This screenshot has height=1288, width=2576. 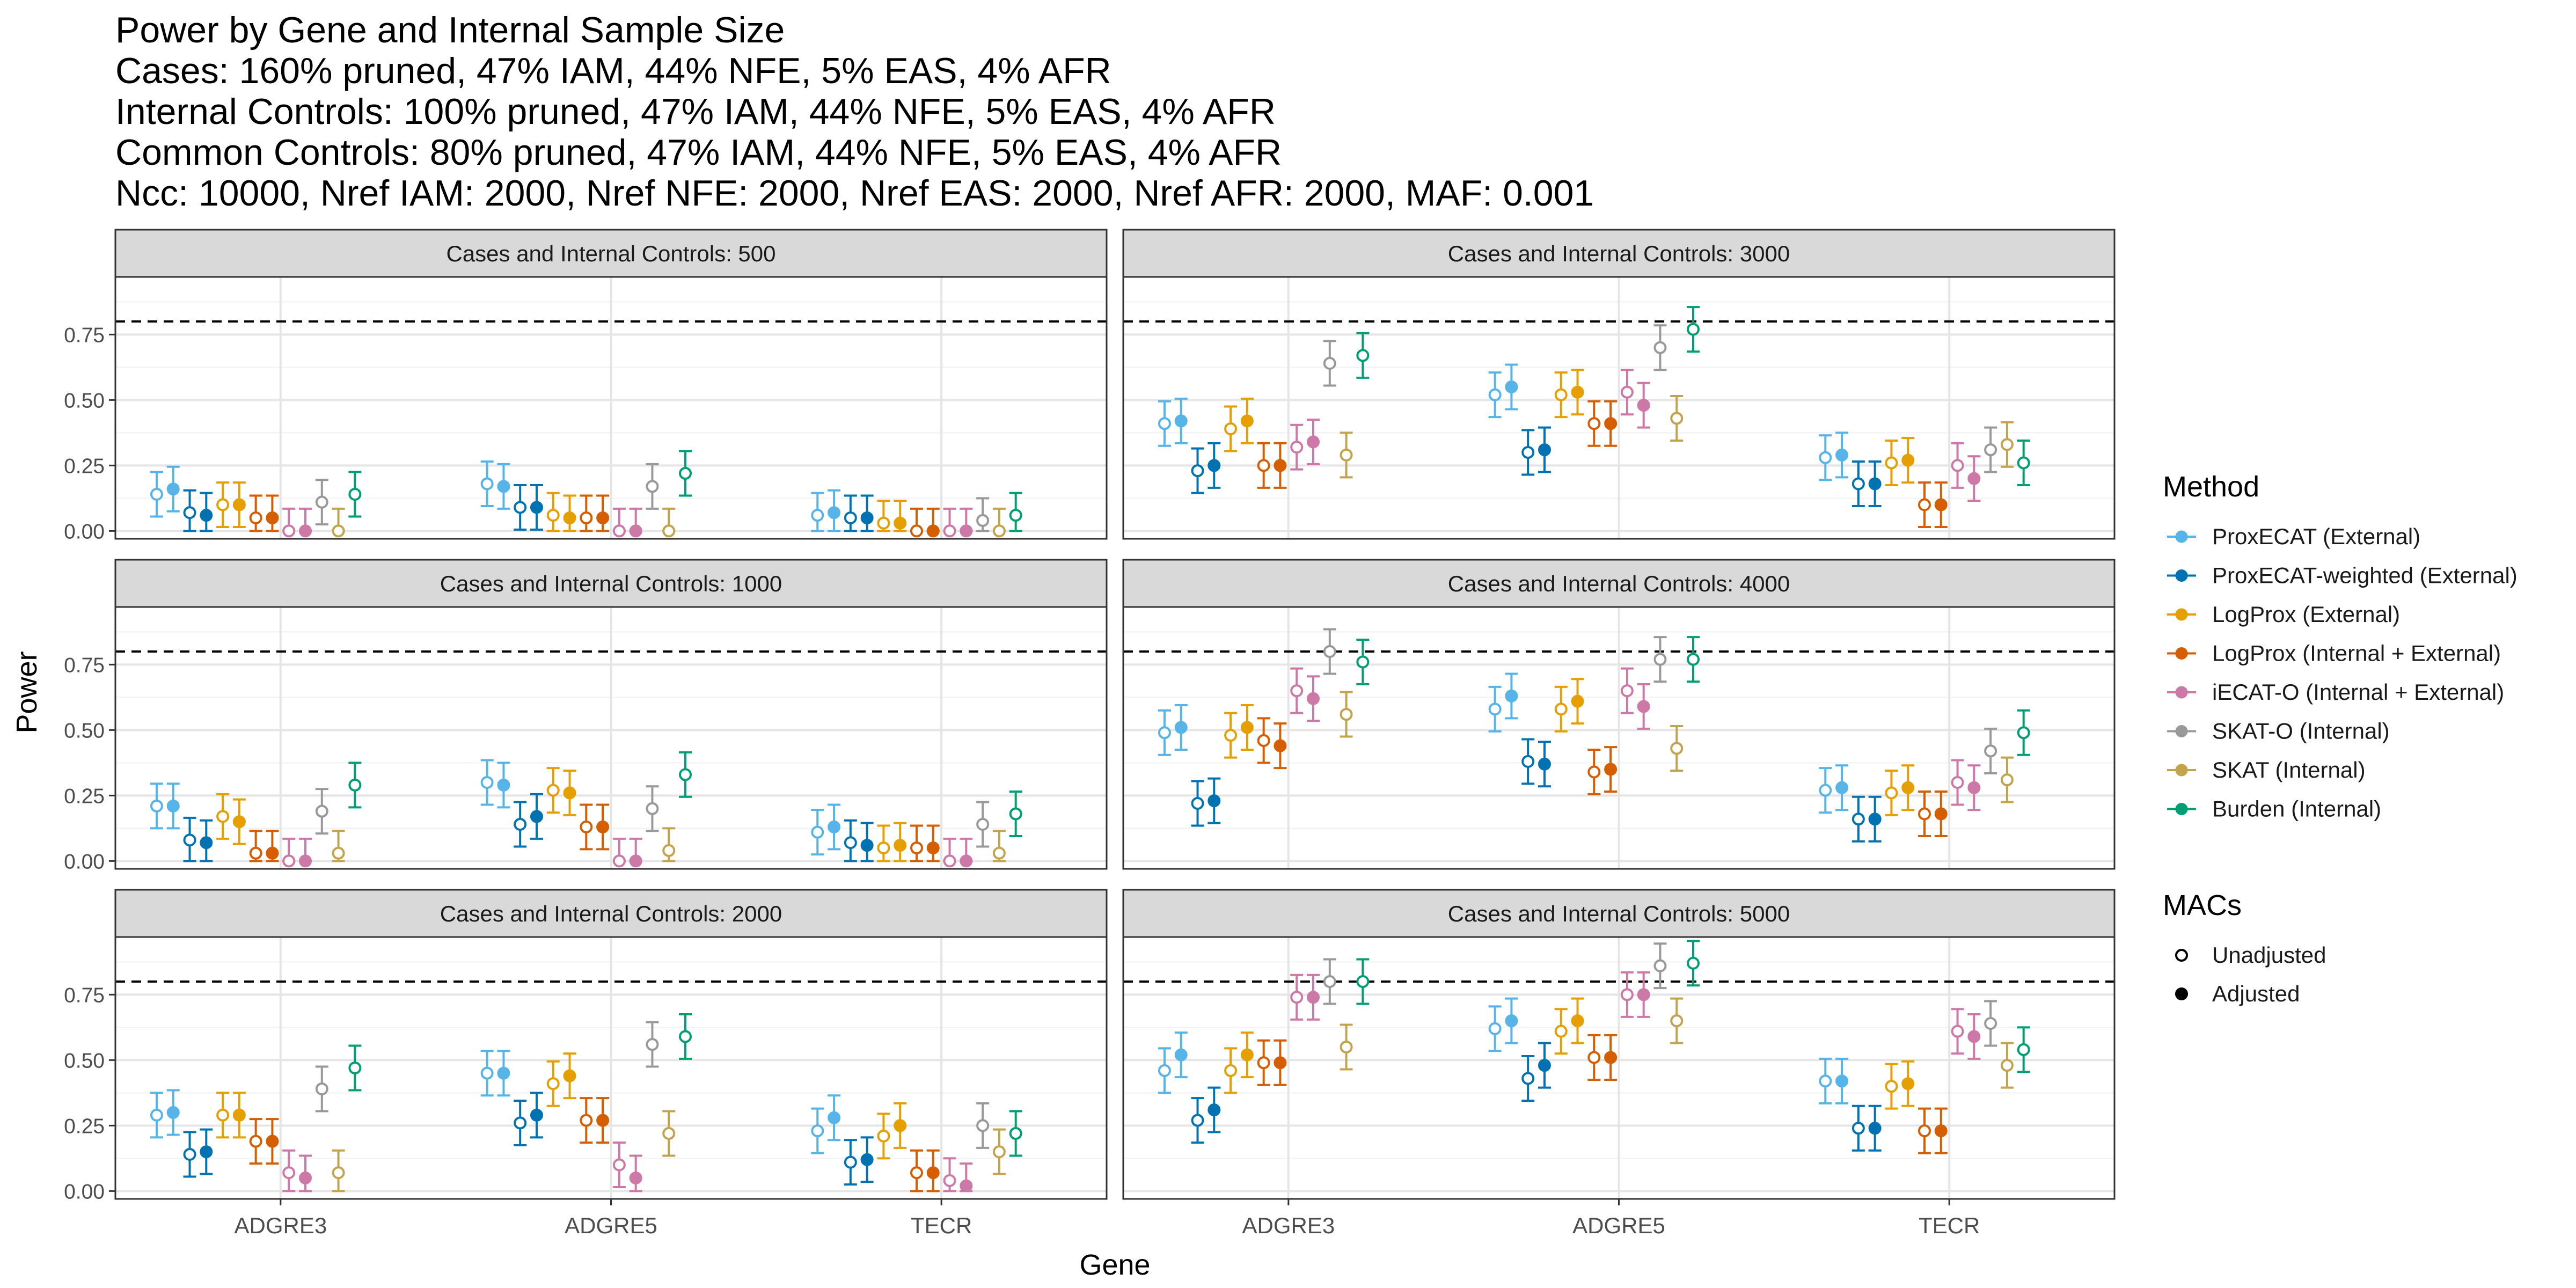 I want to click on panel-border, so click(x=1619, y=738).